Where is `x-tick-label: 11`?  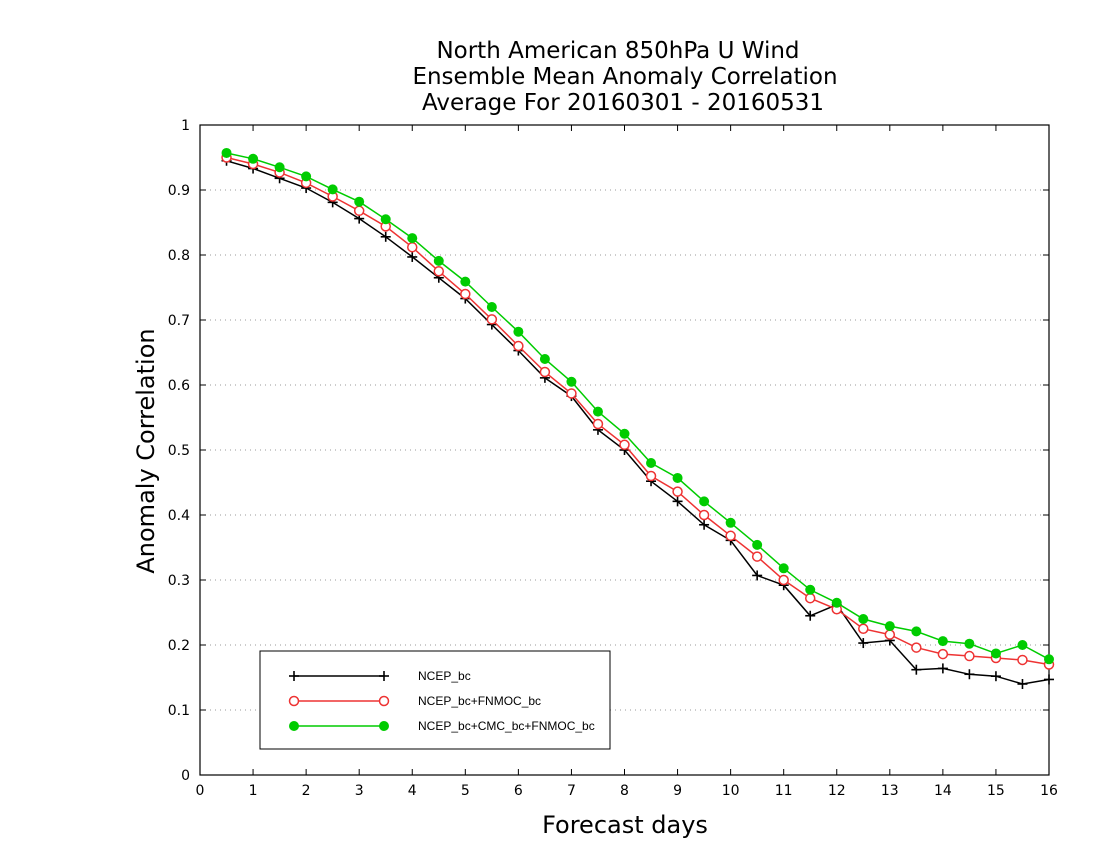 x-tick-label: 11 is located at coordinates (784, 791).